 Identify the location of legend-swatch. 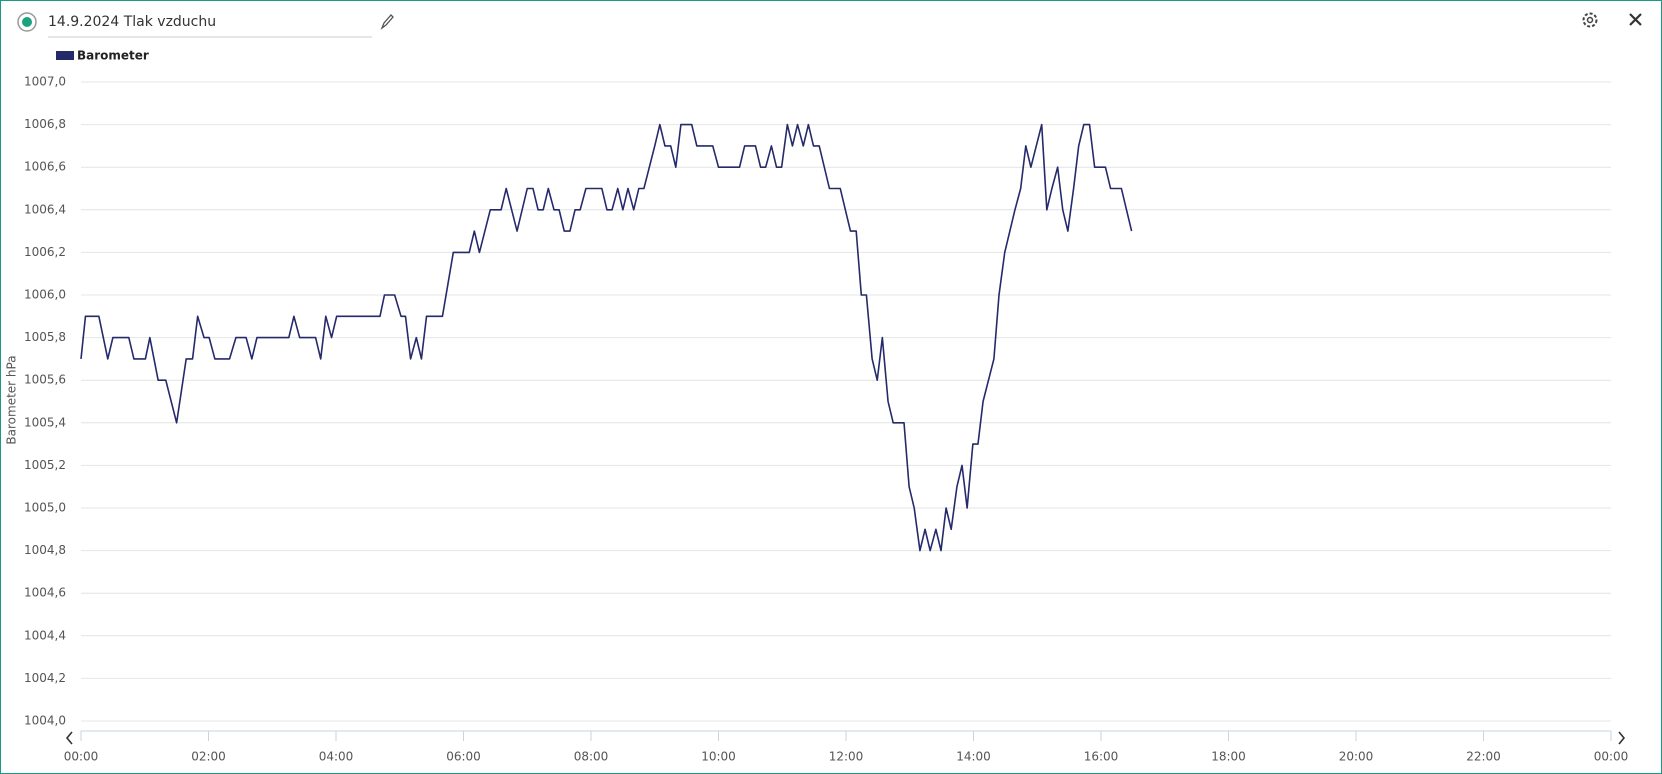
(65, 55).